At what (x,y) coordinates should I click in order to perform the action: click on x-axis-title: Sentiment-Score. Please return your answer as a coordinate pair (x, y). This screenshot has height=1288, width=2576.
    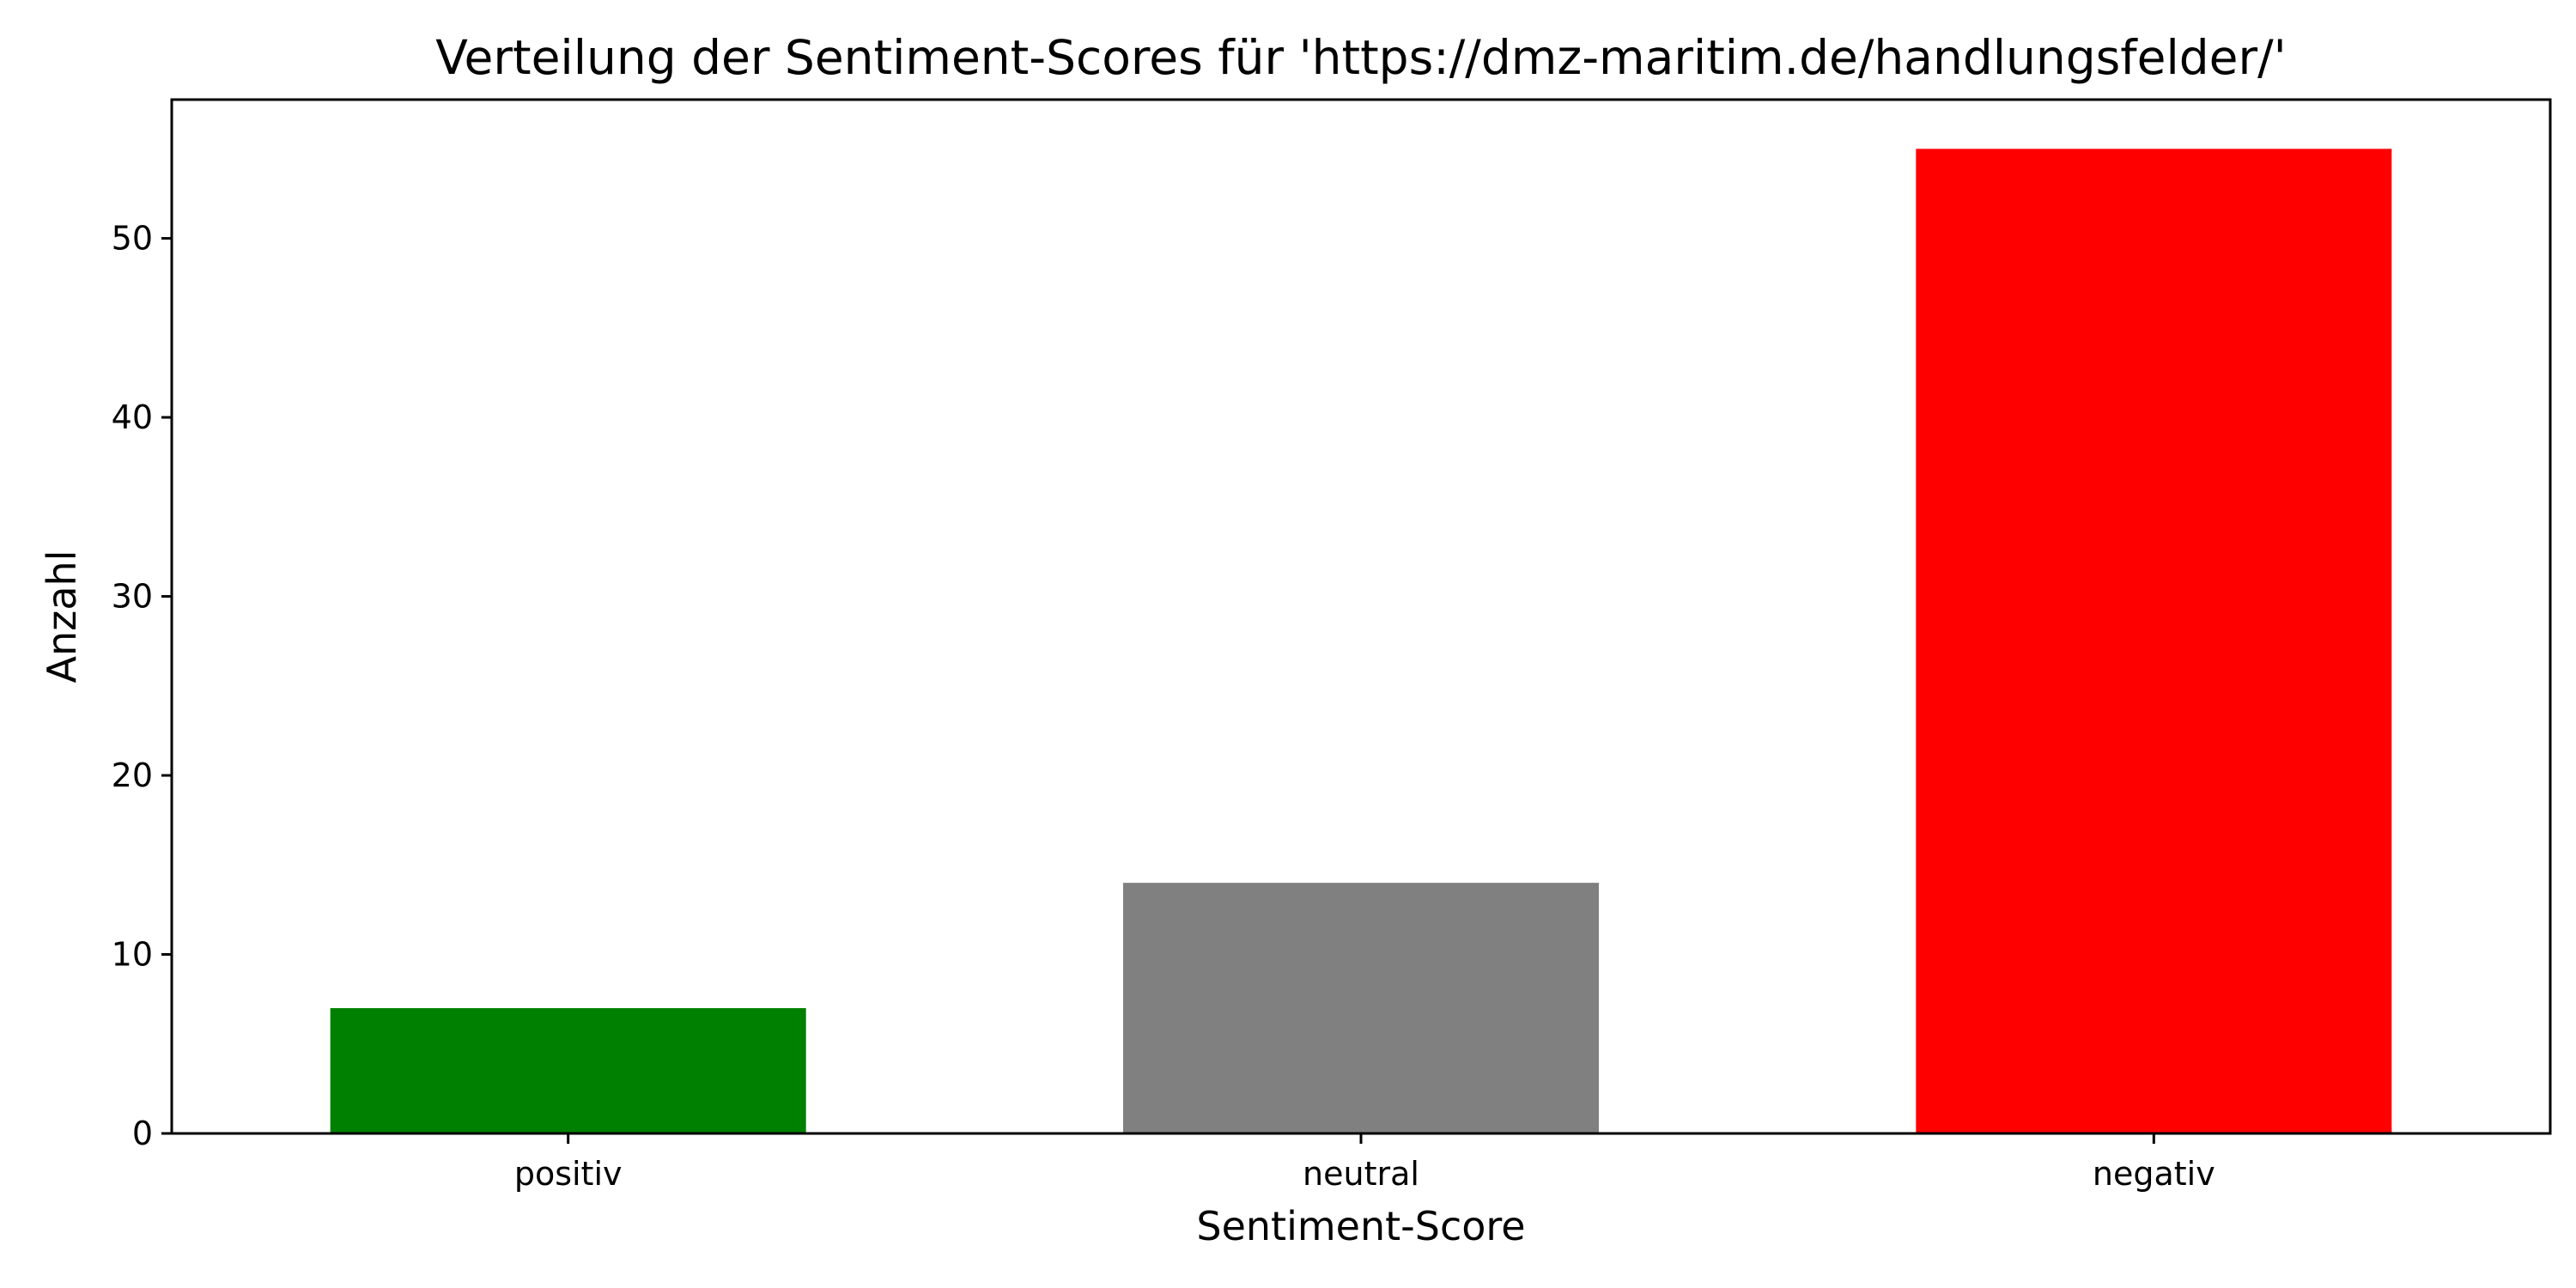
    Looking at the image, I should click on (1360, 1226).